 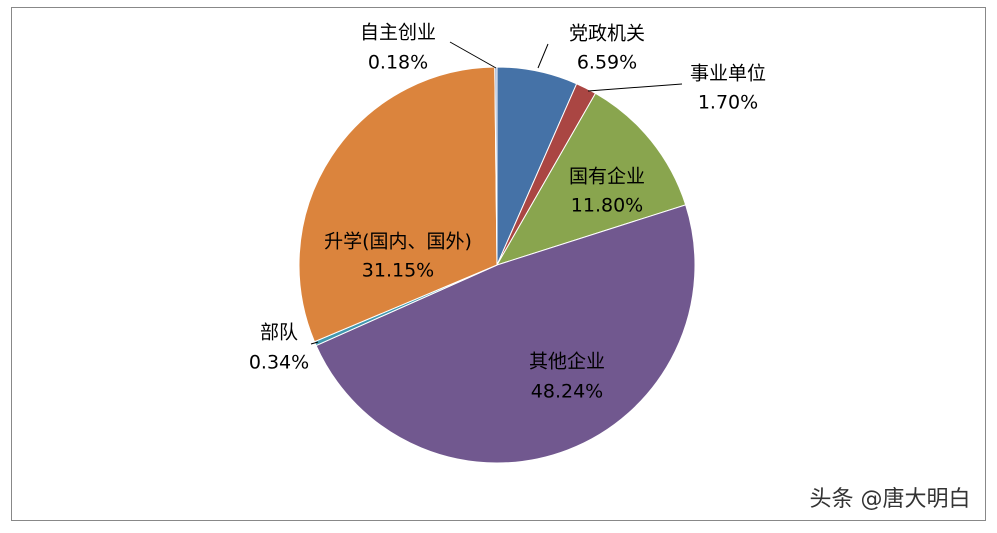 I want to click on slice-label: 事业单位, so click(x=728, y=74).